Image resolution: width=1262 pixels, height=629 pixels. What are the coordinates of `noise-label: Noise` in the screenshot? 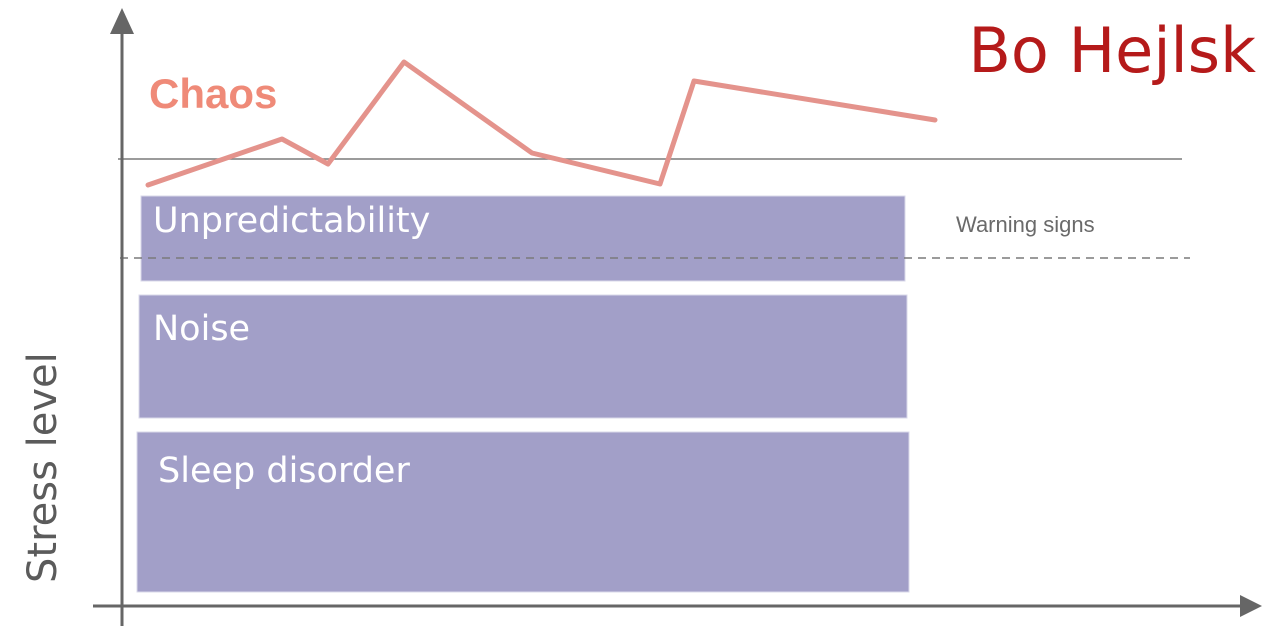 It's located at (201, 329).